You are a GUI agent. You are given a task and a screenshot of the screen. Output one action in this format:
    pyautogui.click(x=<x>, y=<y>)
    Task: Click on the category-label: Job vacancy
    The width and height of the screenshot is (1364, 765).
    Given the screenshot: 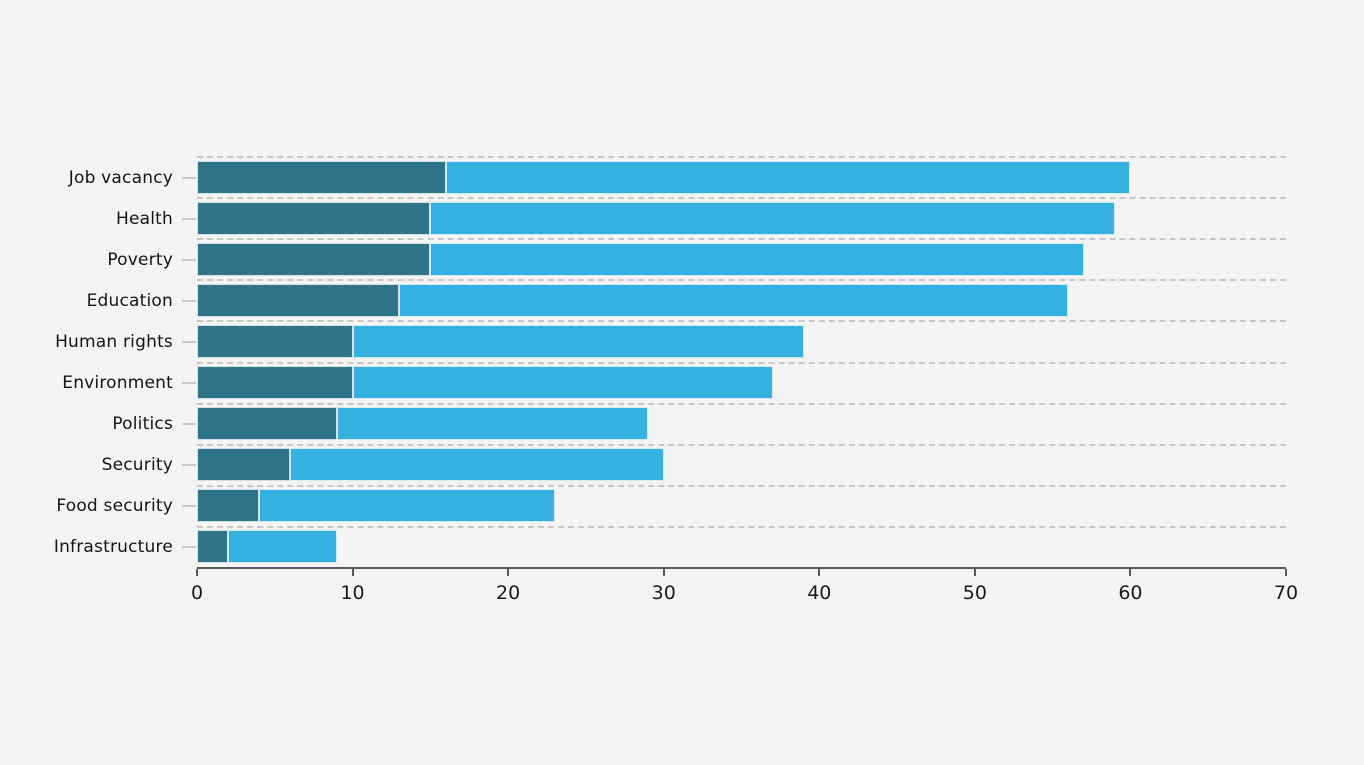 What is the action you would take?
    pyautogui.click(x=120, y=177)
    